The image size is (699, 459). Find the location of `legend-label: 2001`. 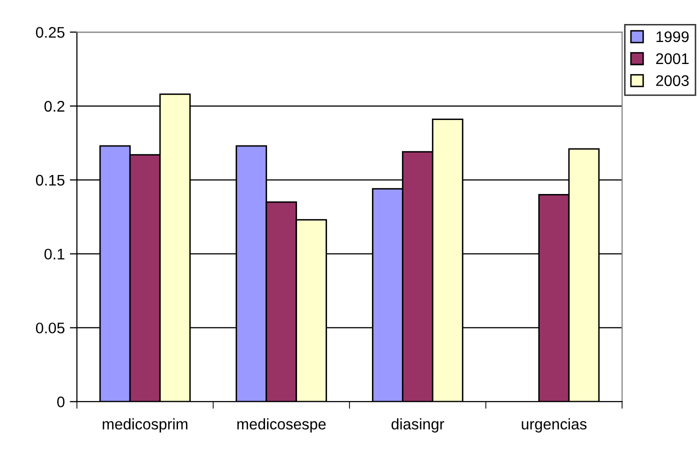

legend-label: 2001 is located at coordinates (672, 58).